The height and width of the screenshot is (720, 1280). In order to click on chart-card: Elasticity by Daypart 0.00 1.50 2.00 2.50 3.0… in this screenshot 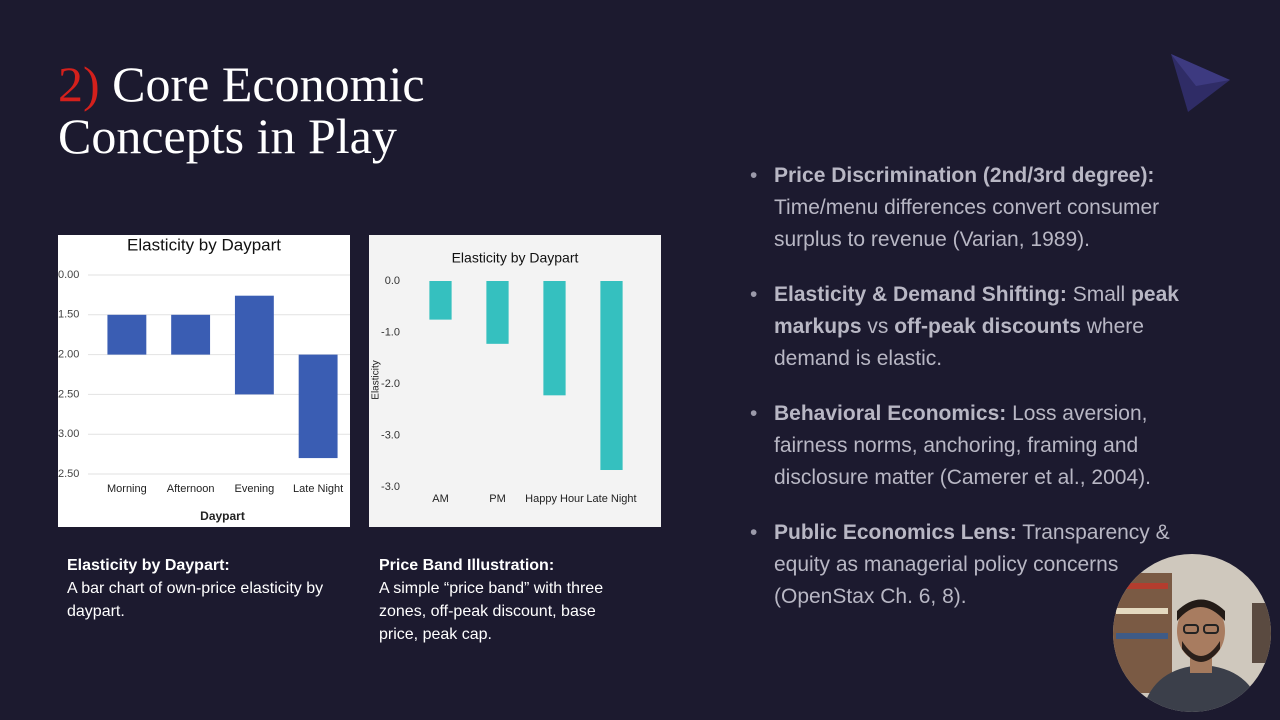, I will do `click(204, 381)`.